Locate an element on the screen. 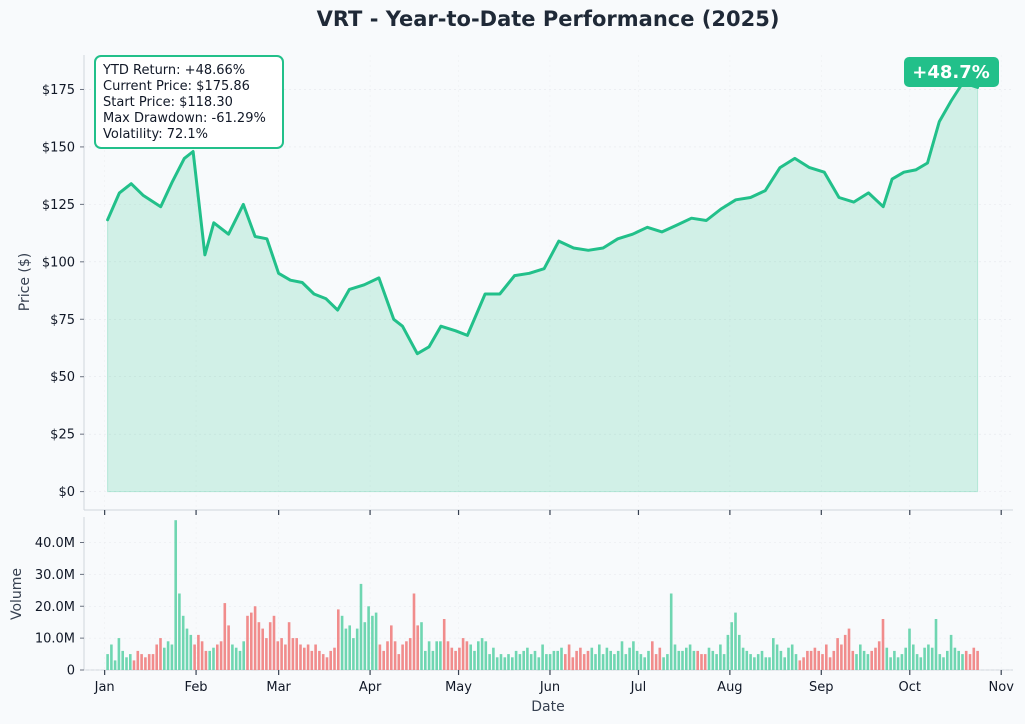 Image resolution: width=1025 pixels, height=724 pixels. x-tick-label: Oct is located at coordinates (910, 687).